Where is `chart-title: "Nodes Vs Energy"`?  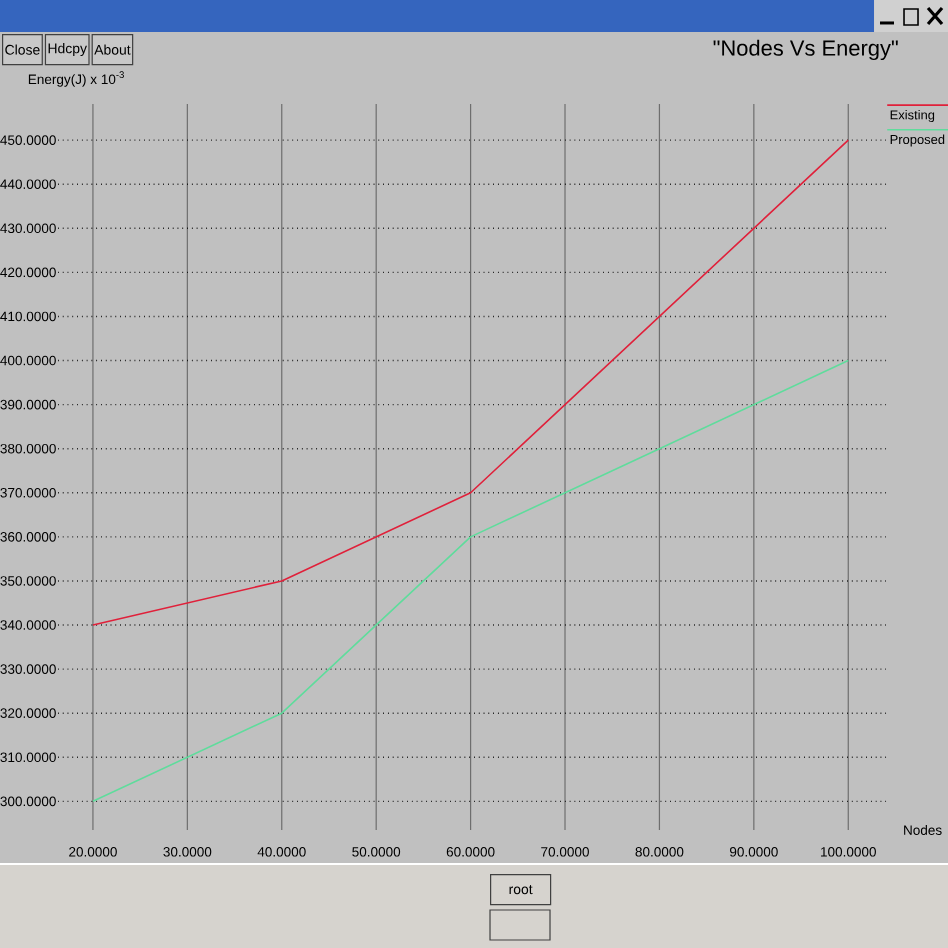
chart-title: "Nodes Vs Energy" is located at coordinates (805, 50).